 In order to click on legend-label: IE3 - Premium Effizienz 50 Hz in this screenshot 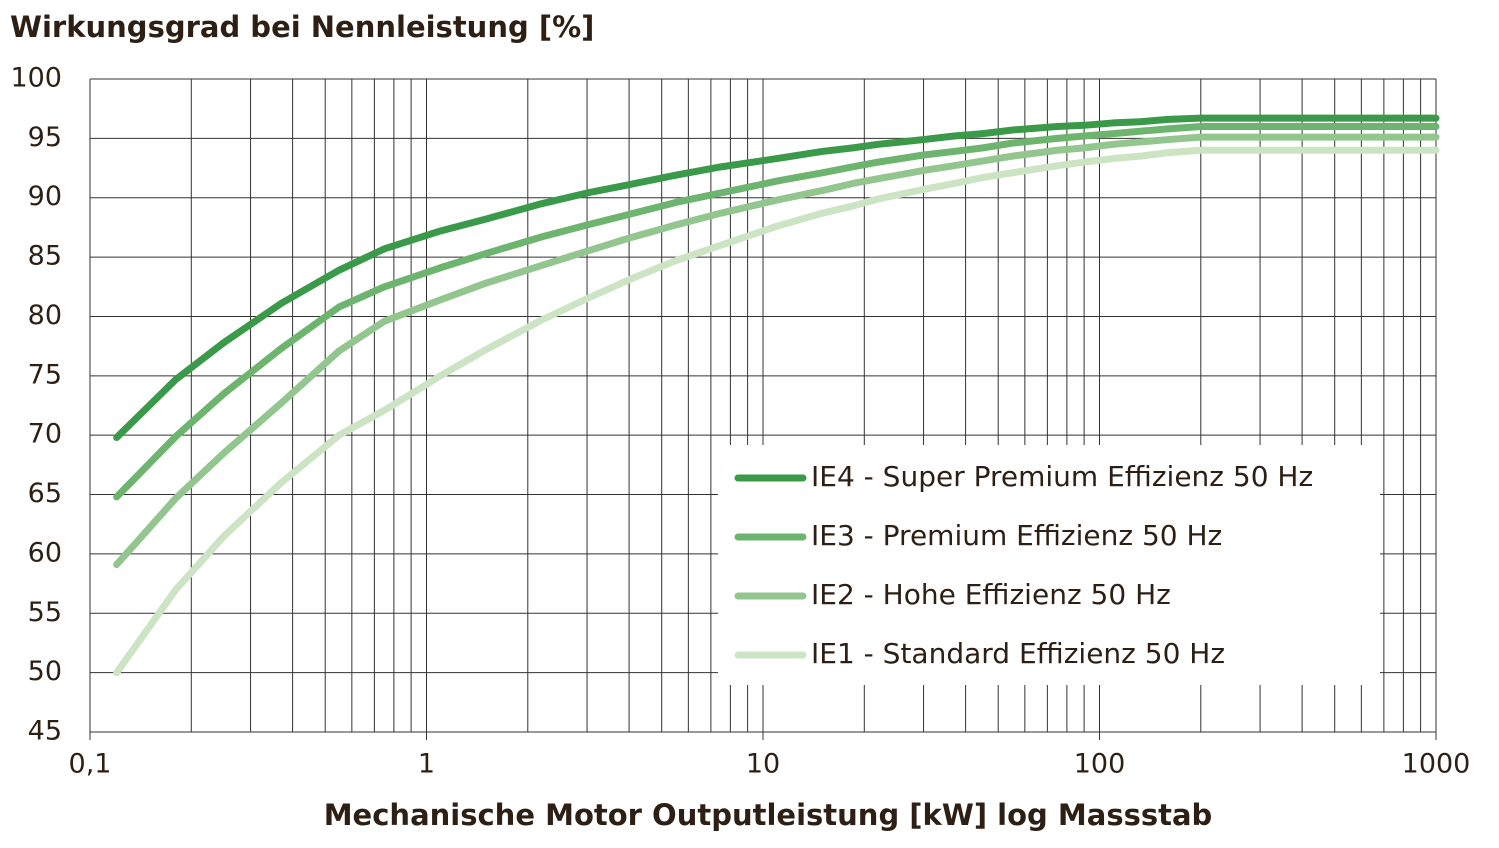, I will do `click(1016, 535)`.